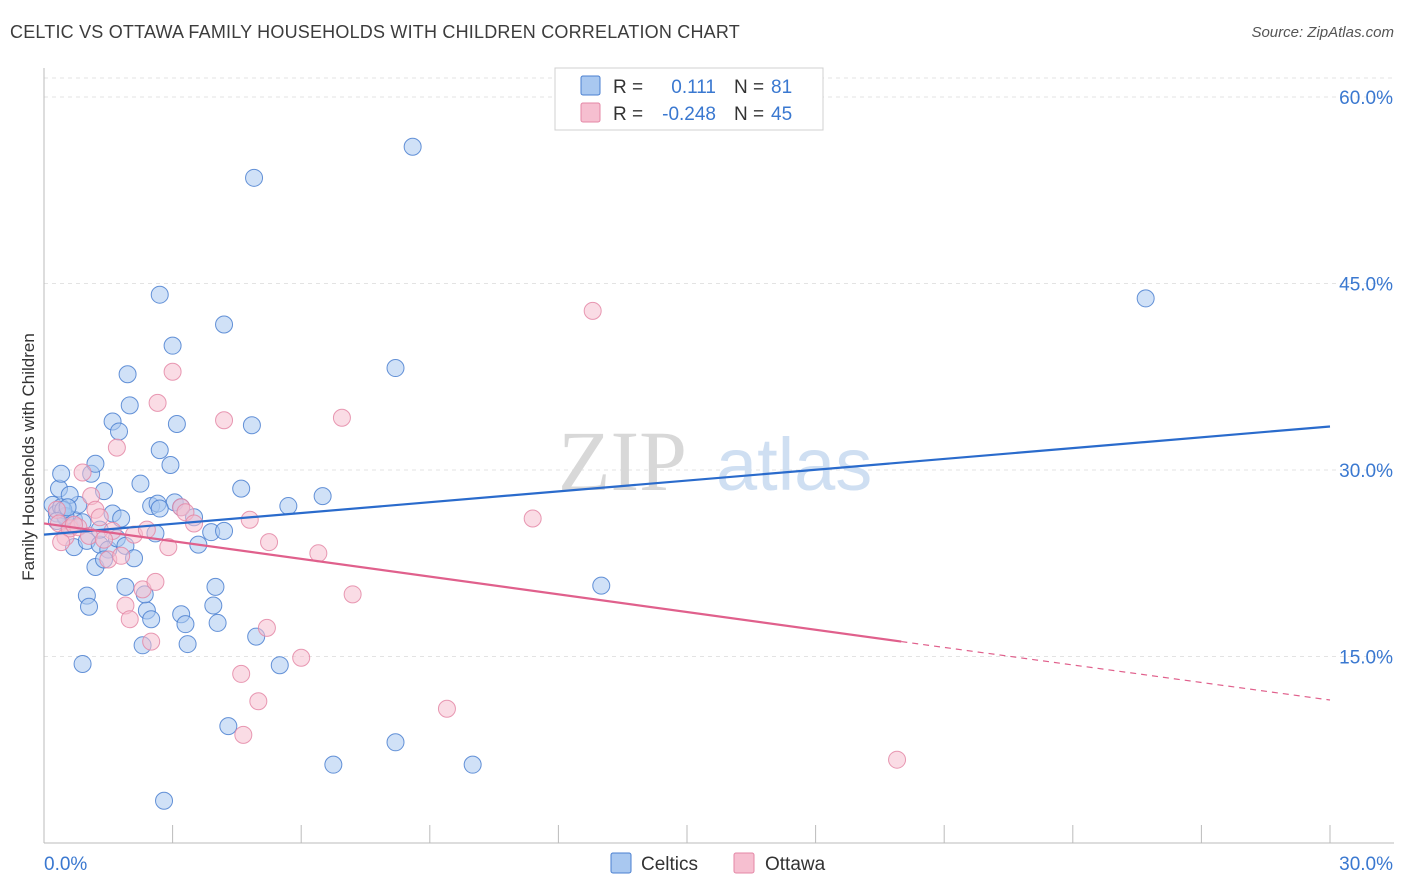  I want to click on celtics-n-label: N =, so click(749, 87).